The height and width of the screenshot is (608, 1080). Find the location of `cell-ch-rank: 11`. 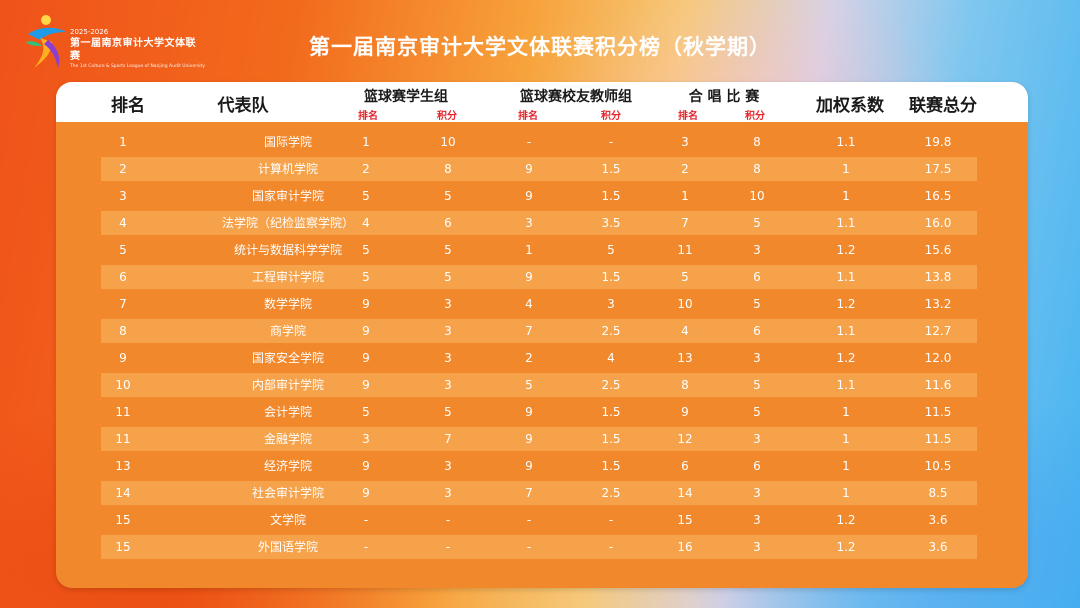

cell-ch-rank: 11 is located at coordinates (685, 250).